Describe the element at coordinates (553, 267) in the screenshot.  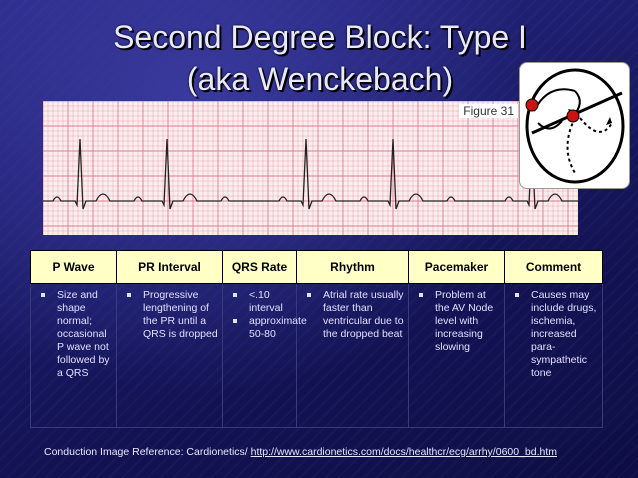
I see `header-comment: Comment` at that location.